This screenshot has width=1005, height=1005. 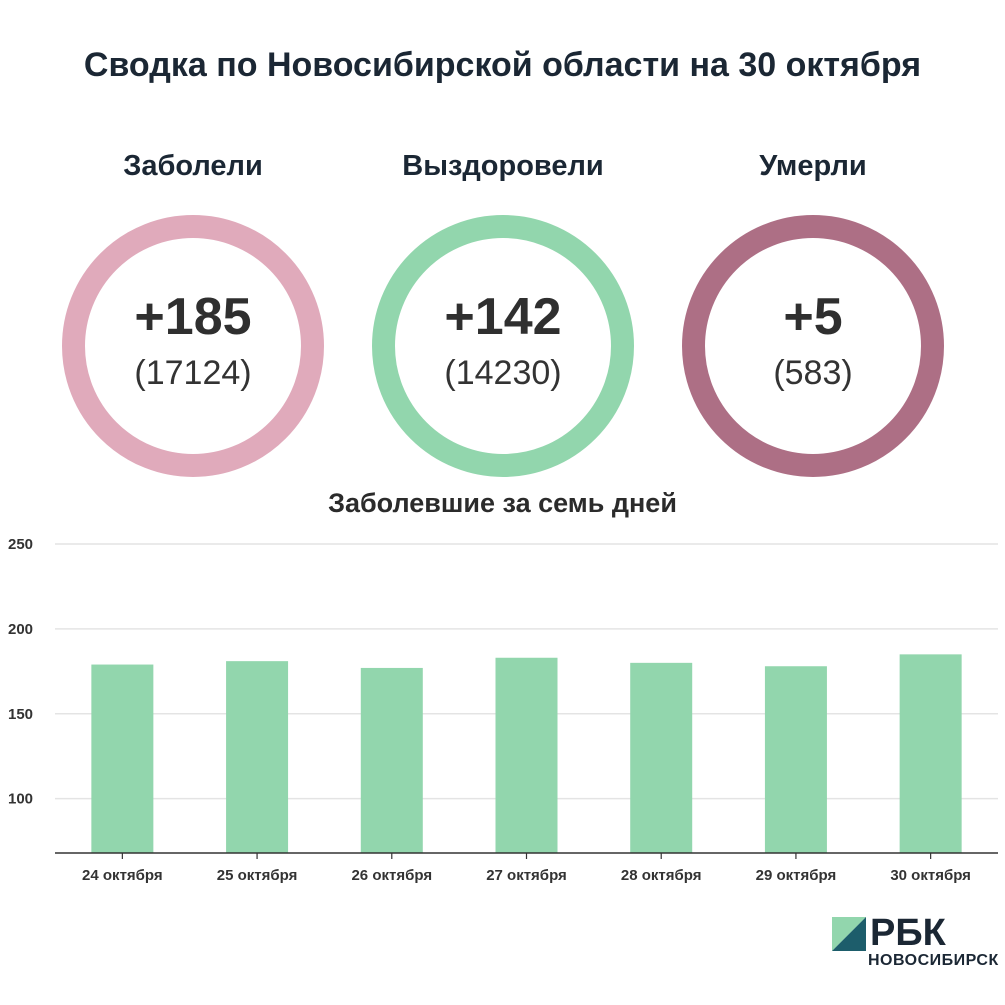 I want to click on logo-name: РБК, so click(x=908, y=933).